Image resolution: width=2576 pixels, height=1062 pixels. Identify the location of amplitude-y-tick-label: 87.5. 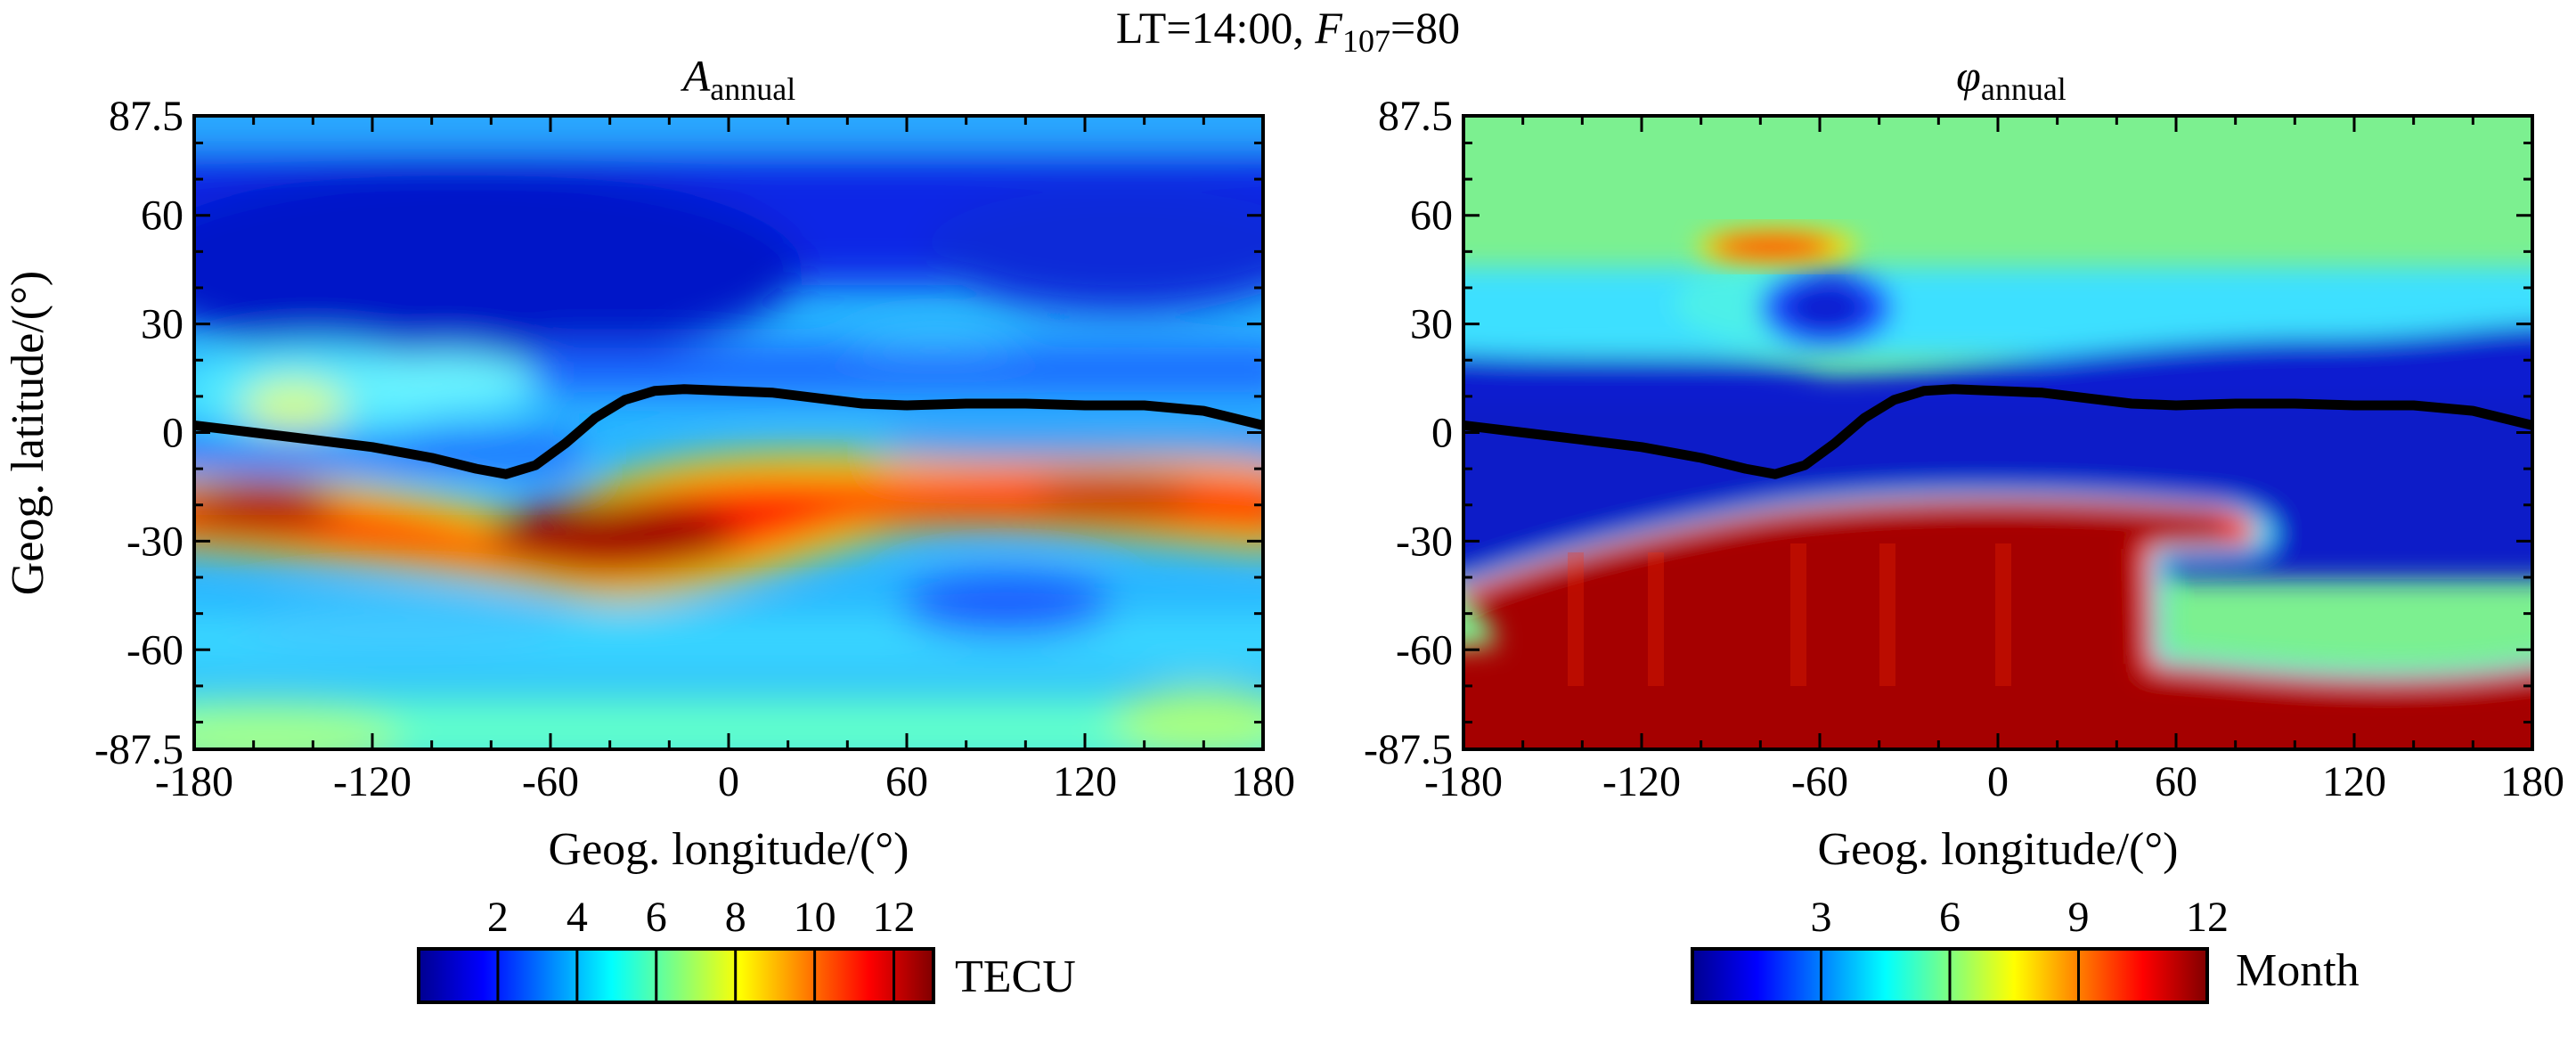
(146, 116).